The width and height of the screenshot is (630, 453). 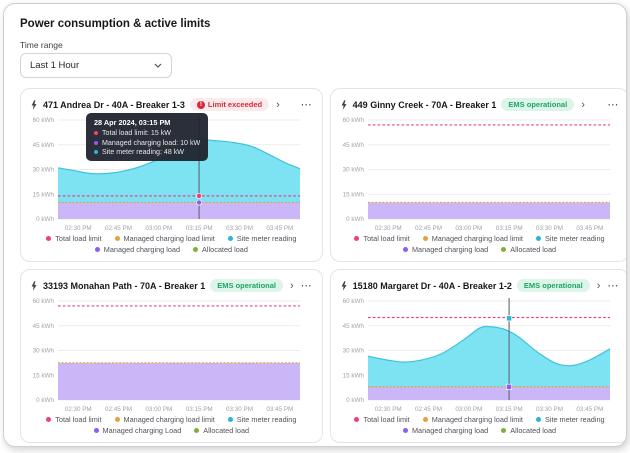 What do you see at coordinates (432, 285) in the screenshot?
I see `card-title: 15180 Margaret Dr - 40A - Breaker 1-2` at bounding box center [432, 285].